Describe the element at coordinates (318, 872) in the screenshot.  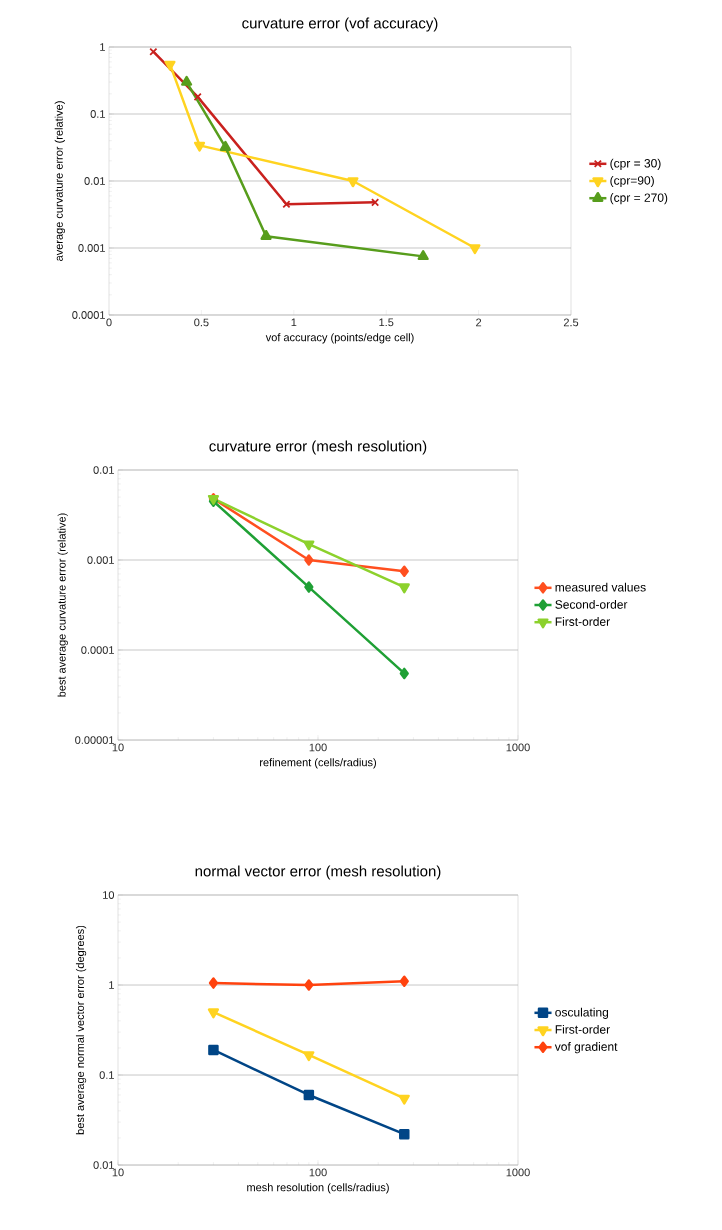
I see `chart-title: normal vector error (mesh resolution)` at that location.